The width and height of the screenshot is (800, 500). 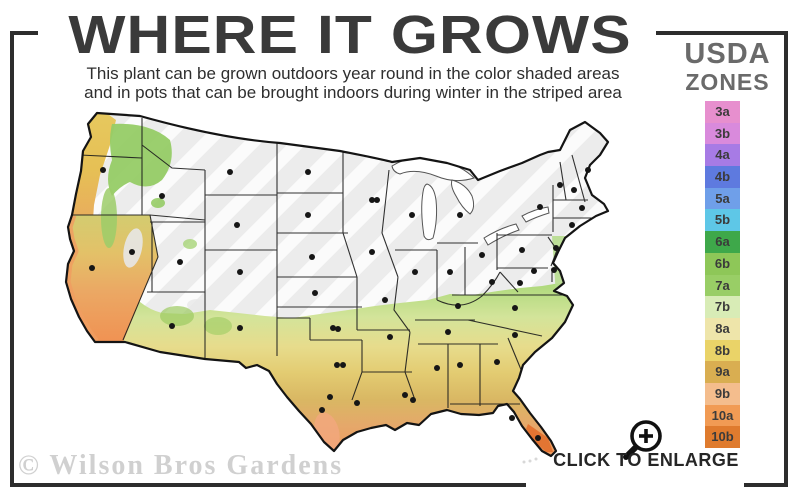 I want to click on legend-zone-10b: 10b, so click(x=722, y=437).